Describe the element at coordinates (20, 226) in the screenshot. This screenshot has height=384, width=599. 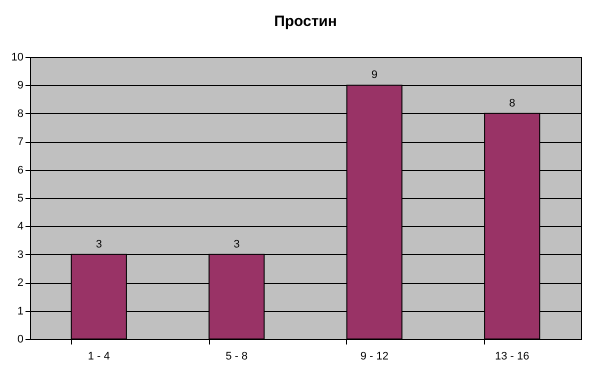
I see `y-tick-label: 4` at that location.